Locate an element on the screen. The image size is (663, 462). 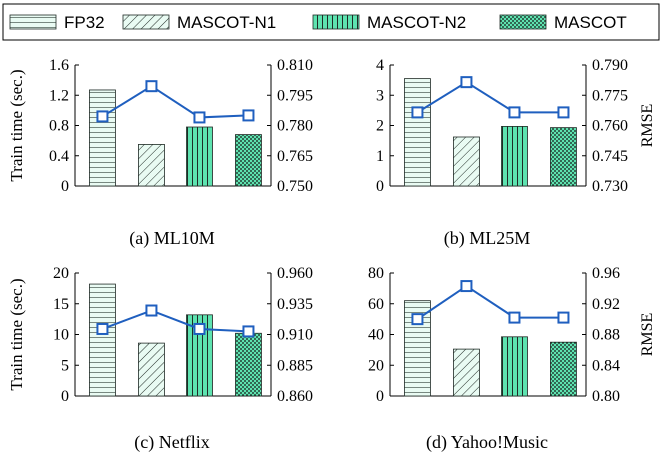
left-tick-label: 0.4 is located at coordinates (59, 156).